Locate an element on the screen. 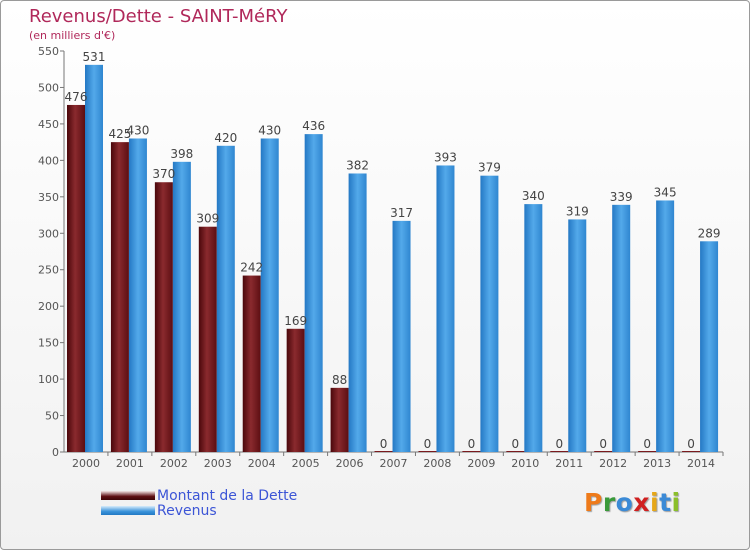  data-label-dette: 88 is located at coordinates (339, 380).